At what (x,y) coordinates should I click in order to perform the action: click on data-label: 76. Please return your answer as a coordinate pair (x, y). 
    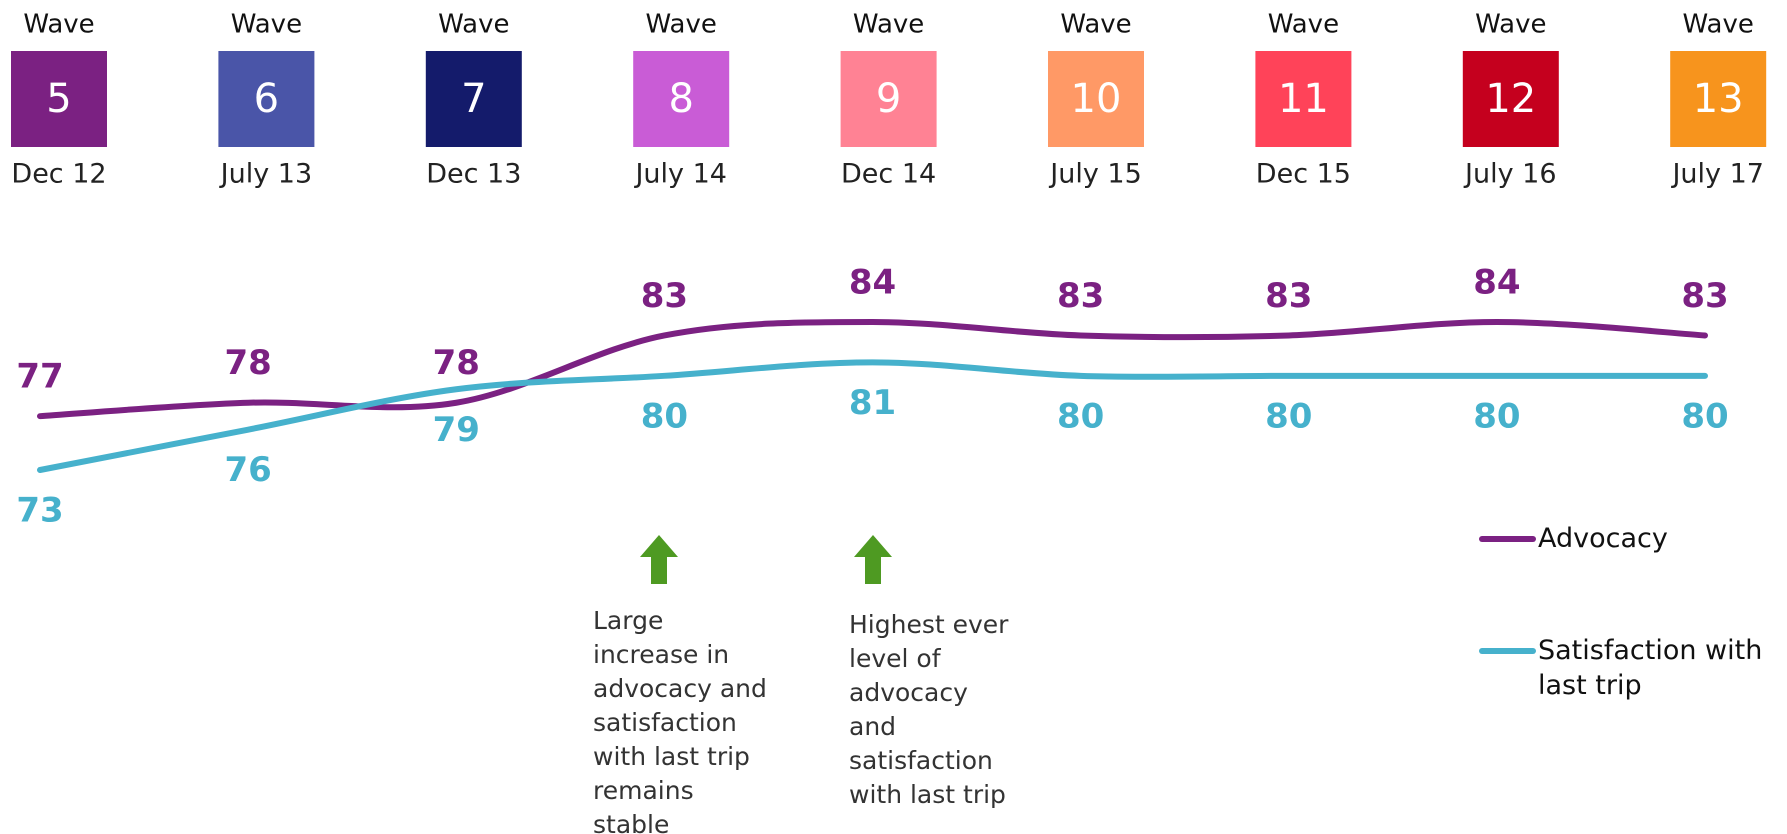
    Looking at the image, I should click on (247, 470).